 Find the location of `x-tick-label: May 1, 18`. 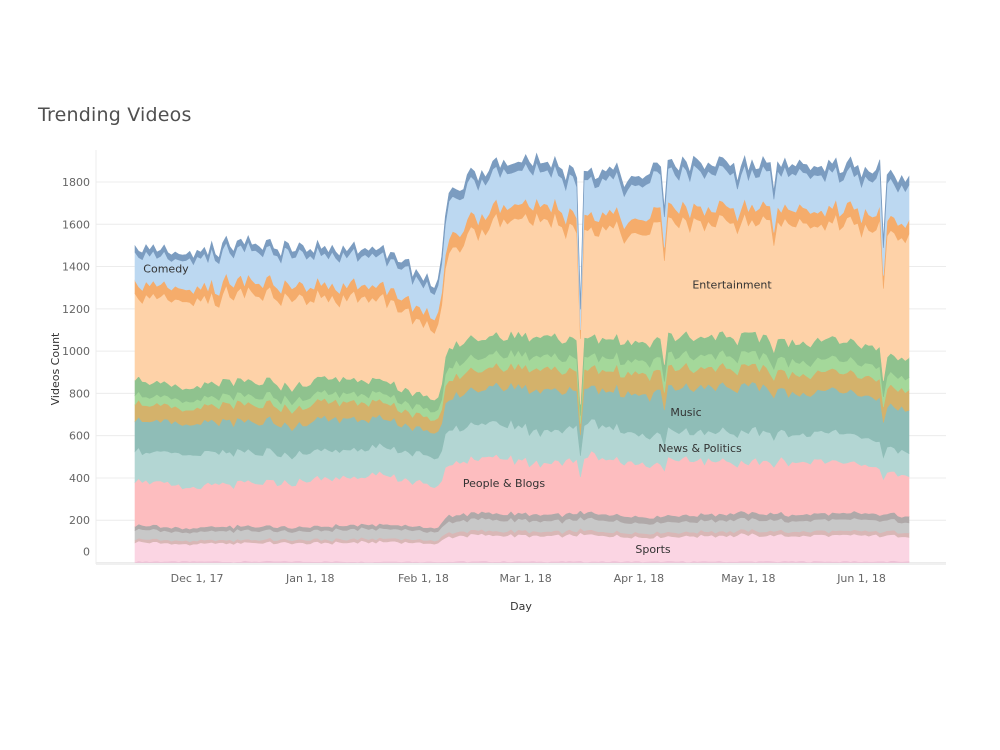

x-tick-label: May 1, 18 is located at coordinates (748, 578).